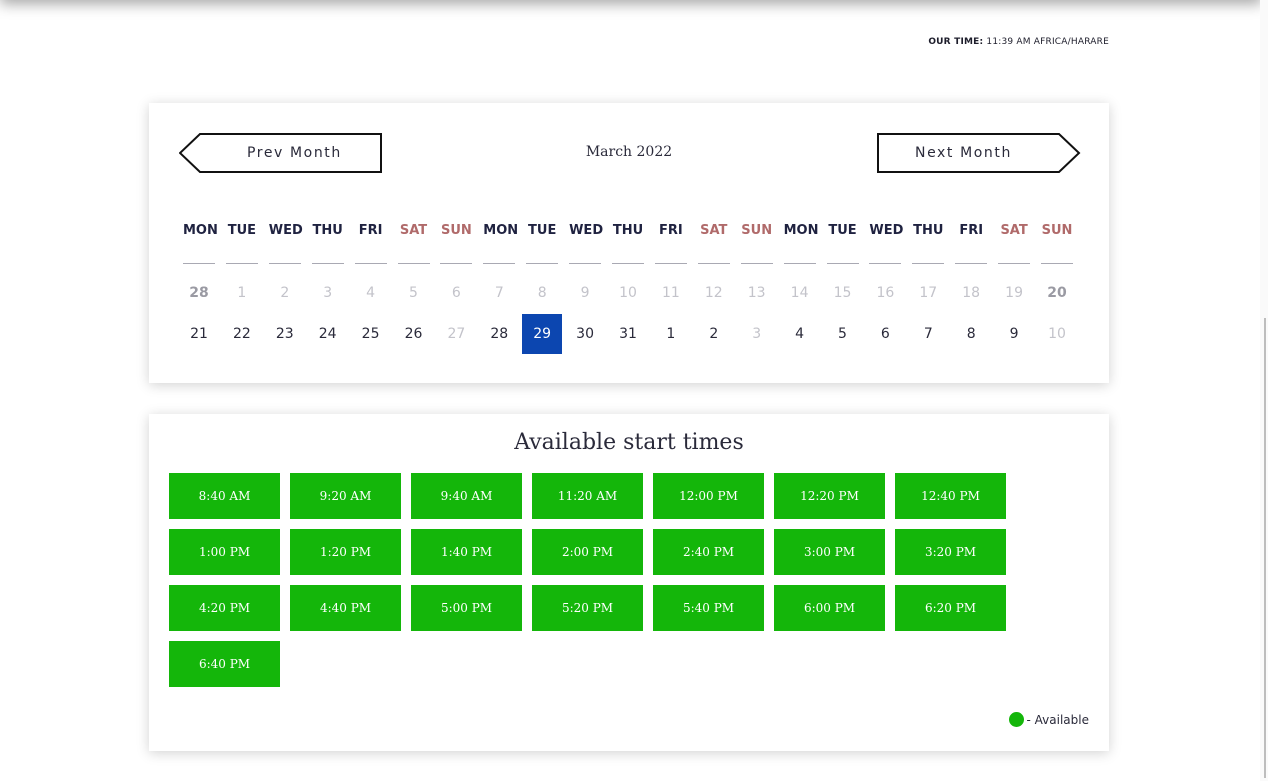 This screenshot has height=781, width=1268. I want to click on prev-month-button: Prev Month, so click(280, 153).